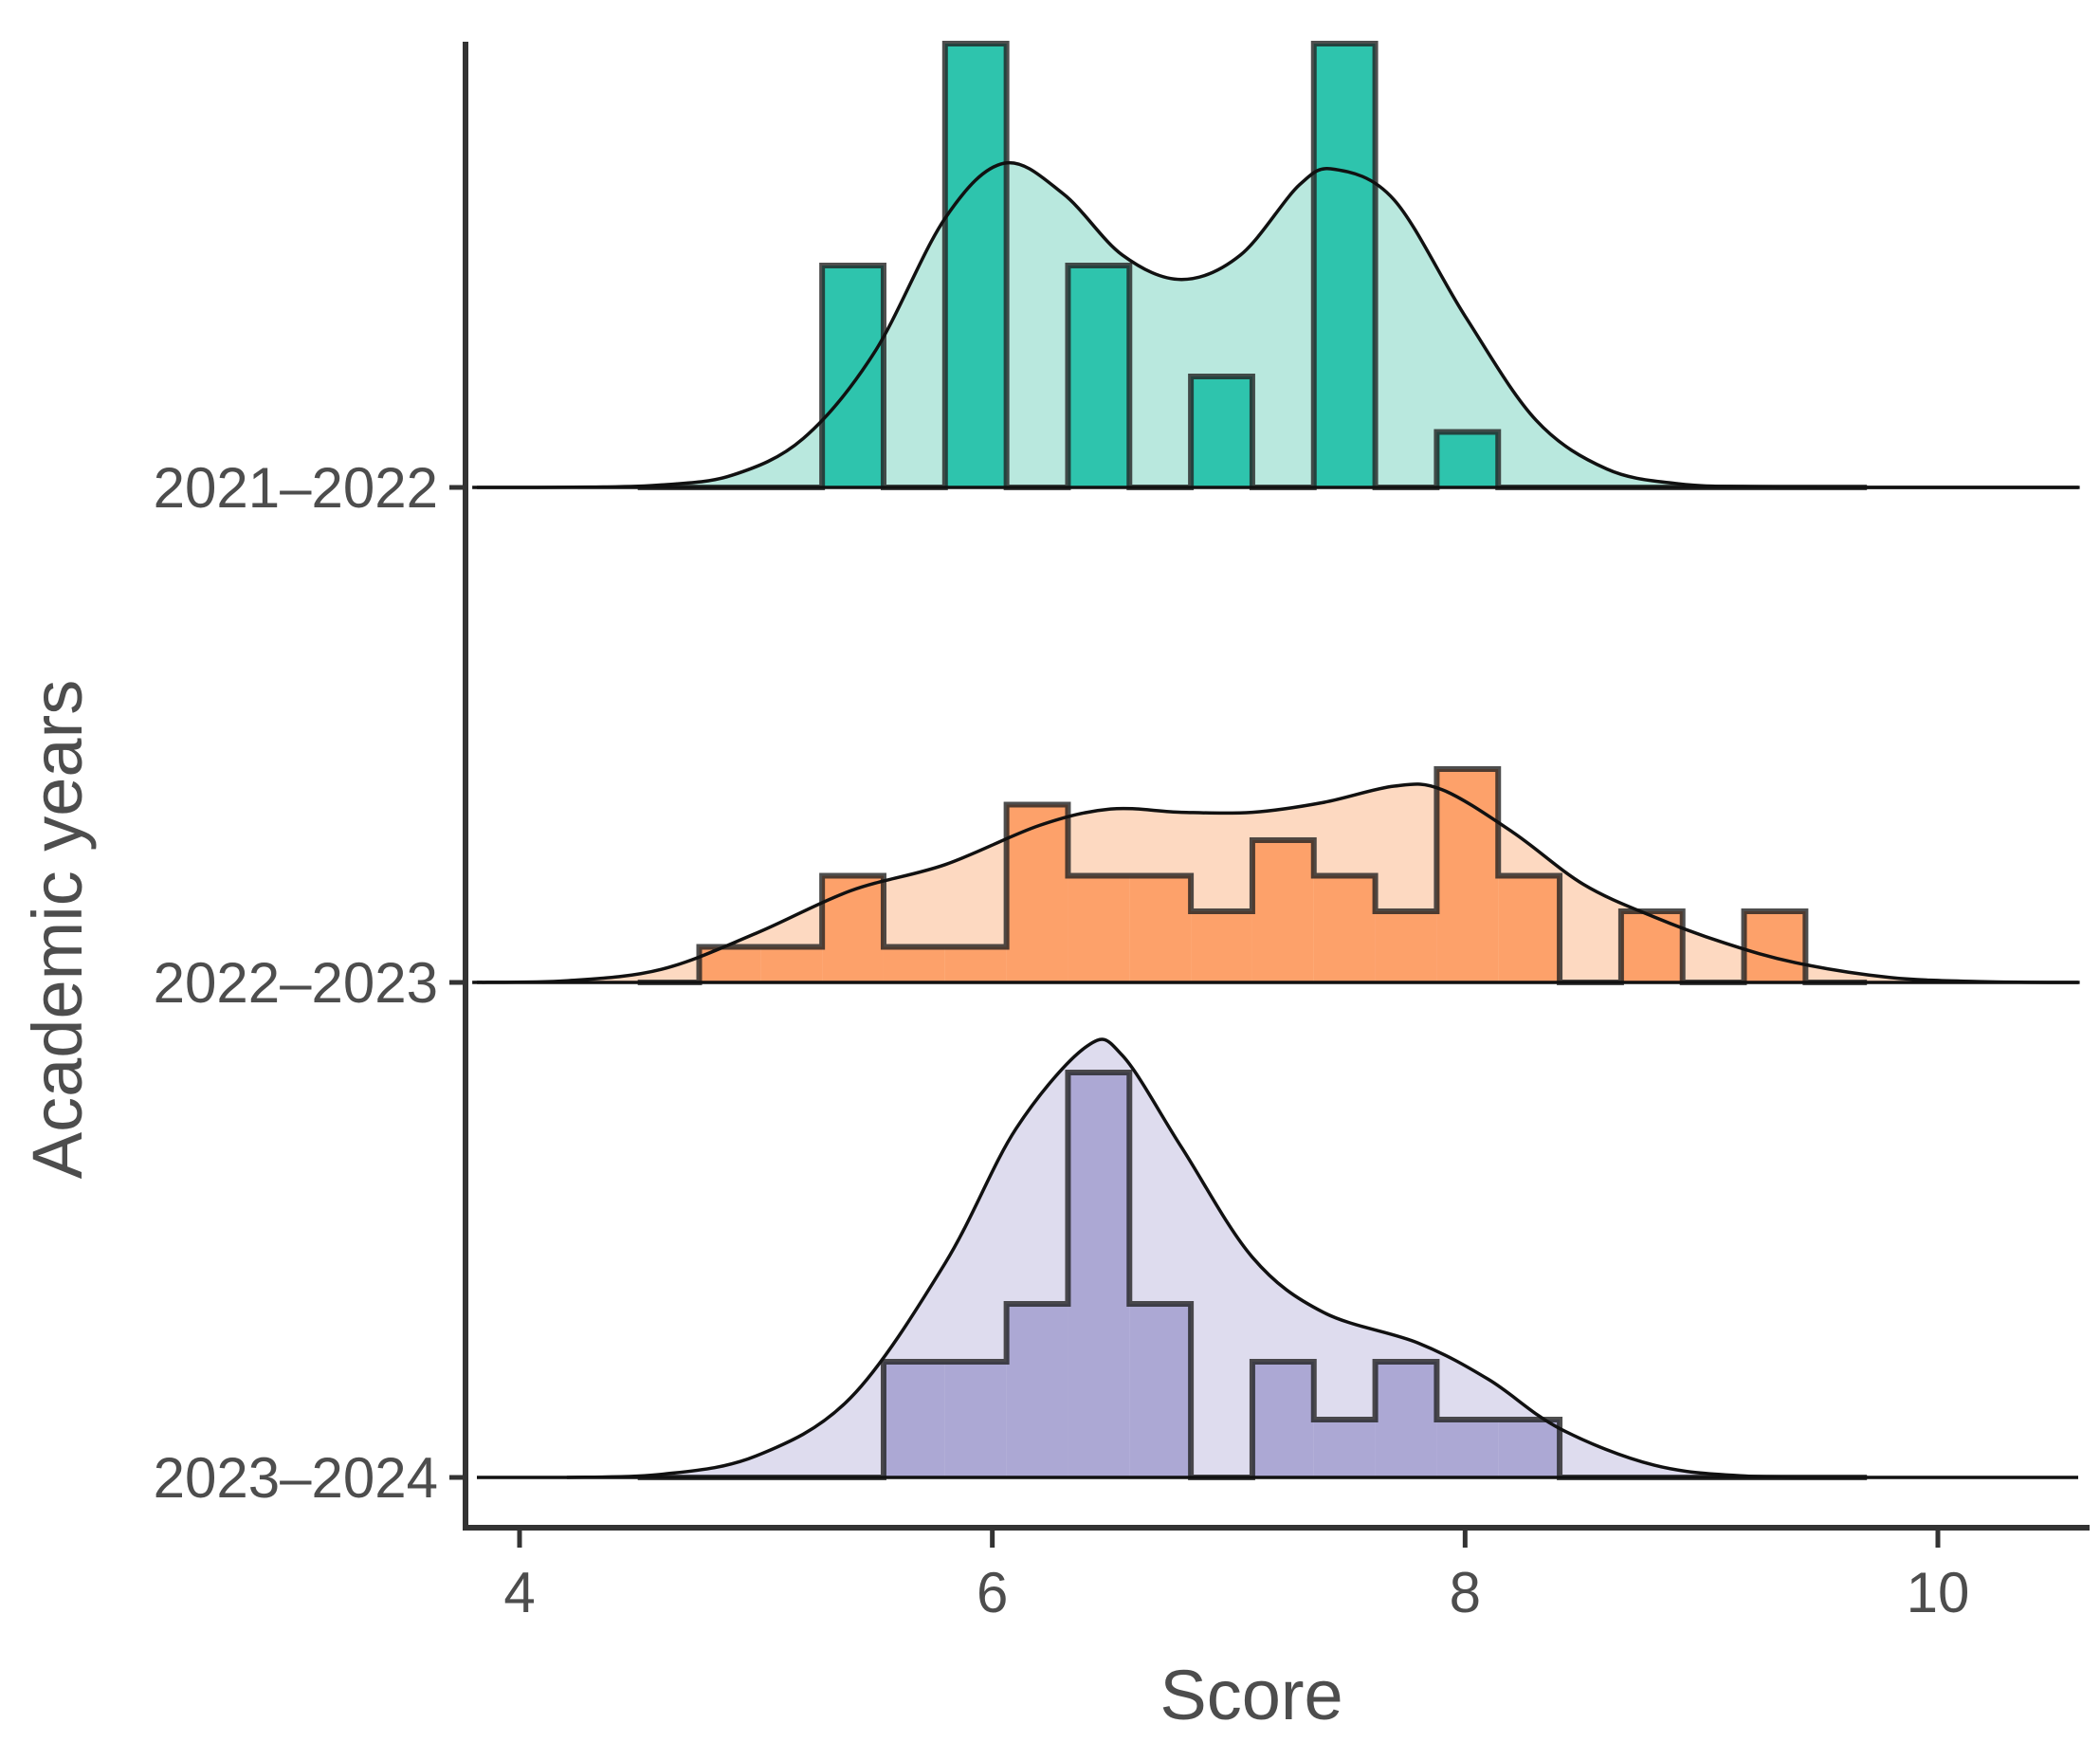 The width and height of the screenshot is (2100, 1742). I want to click on x-axis-title: Score, so click(1251, 1695).